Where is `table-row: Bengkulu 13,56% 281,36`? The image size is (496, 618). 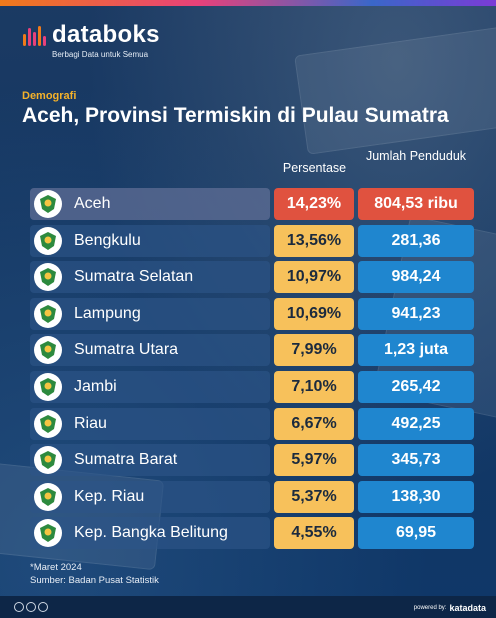
table-row: Bengkulu 13,56% 281,36 is located at coordinates (252, 241).